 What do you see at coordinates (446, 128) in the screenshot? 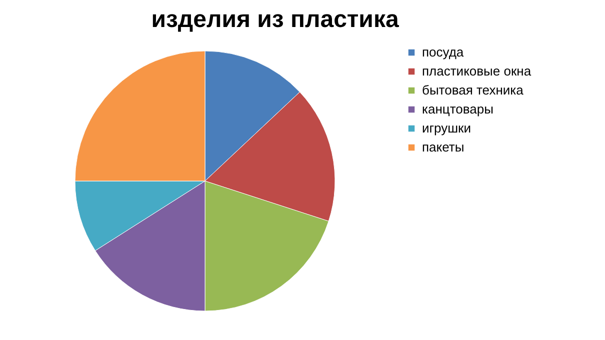
I see `legend-label: игрушки` at bounding box center [446, 128].